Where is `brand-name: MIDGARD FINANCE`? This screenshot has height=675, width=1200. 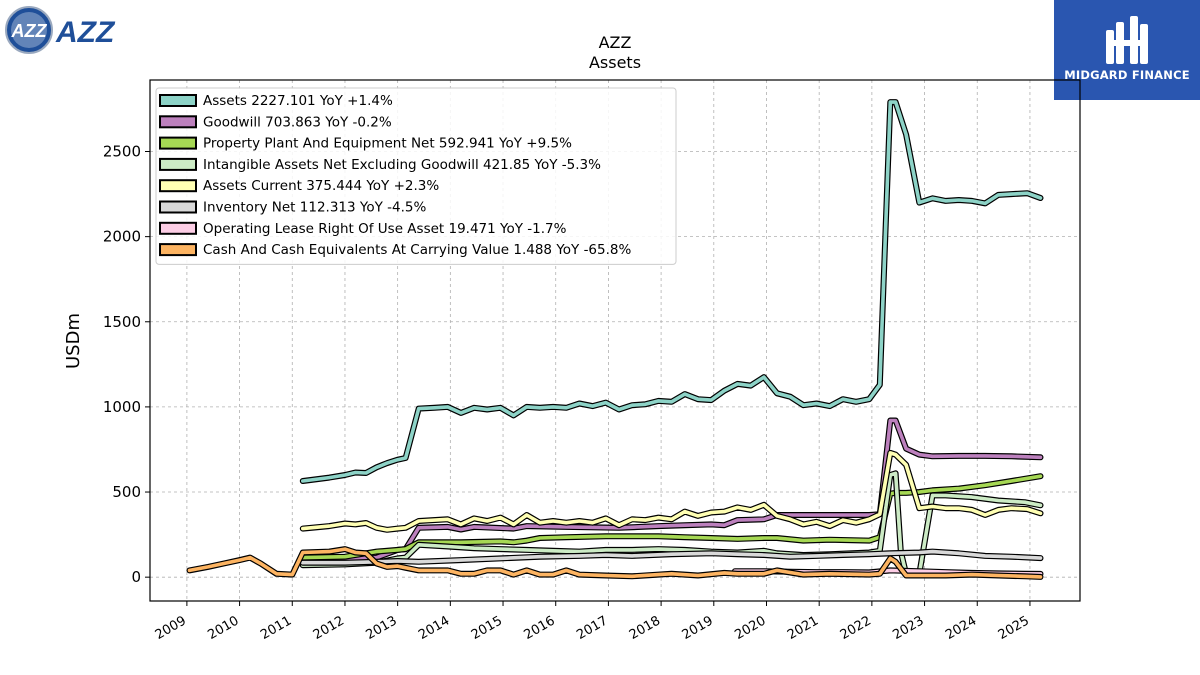 brand-name: MIDGARD FINANCE is located at coordinates (1127, 75).